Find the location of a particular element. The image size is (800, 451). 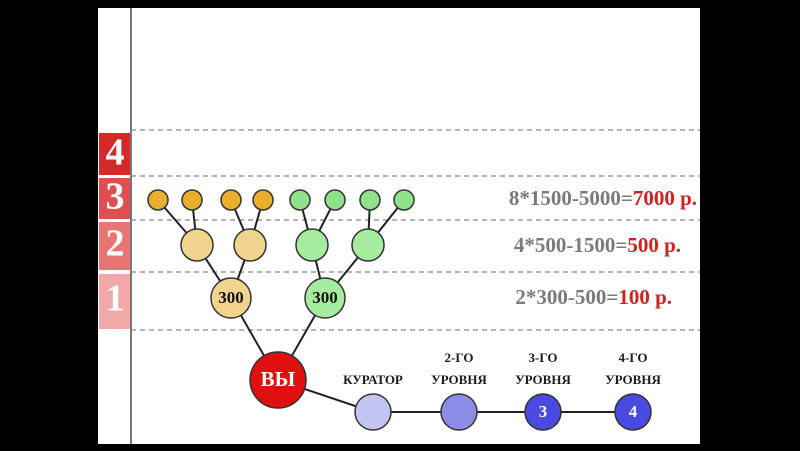

result: 7000 р. is located at coordinates (665, 198).